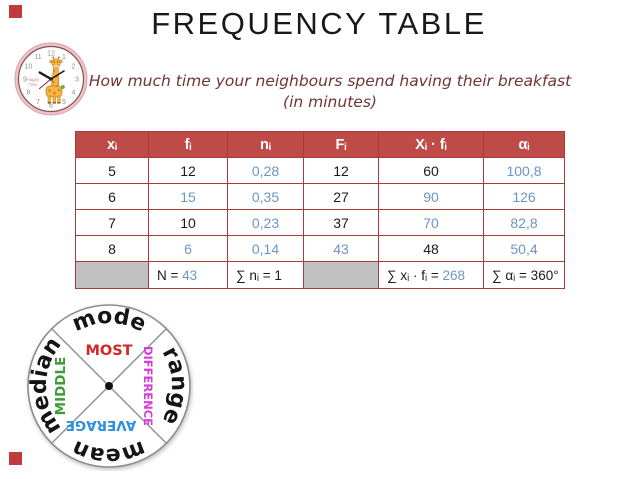  I want to click on table-cell: 43, so click(341, 248).